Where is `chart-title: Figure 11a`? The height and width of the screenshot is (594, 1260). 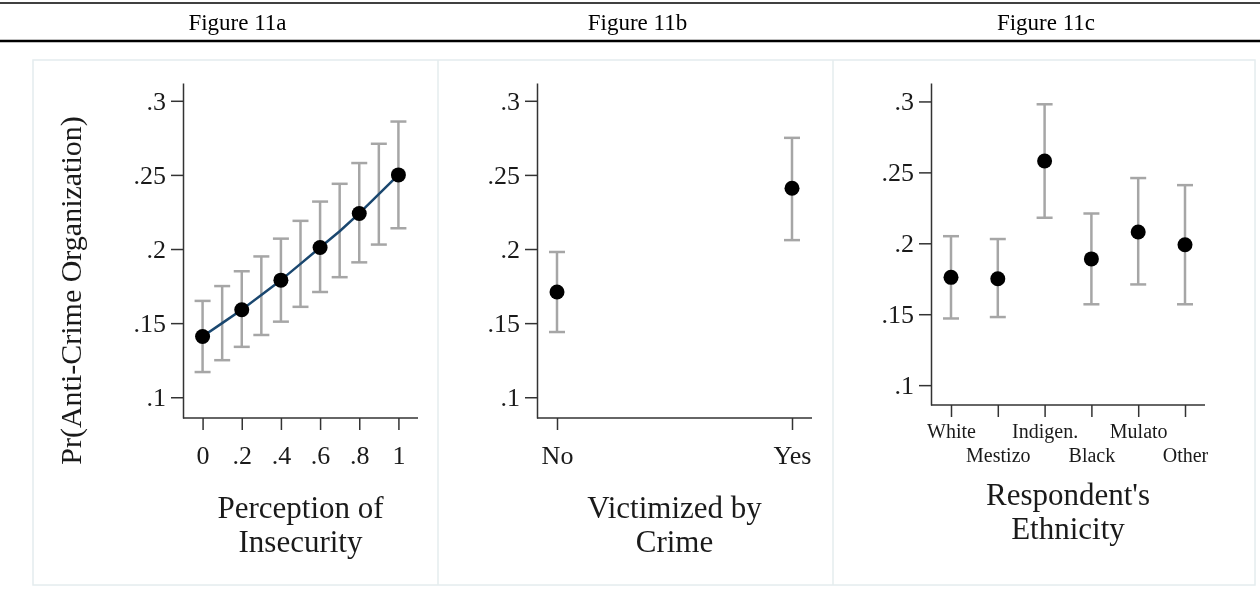 chart-title: Figure 11a is located at coordinates (237, 22).